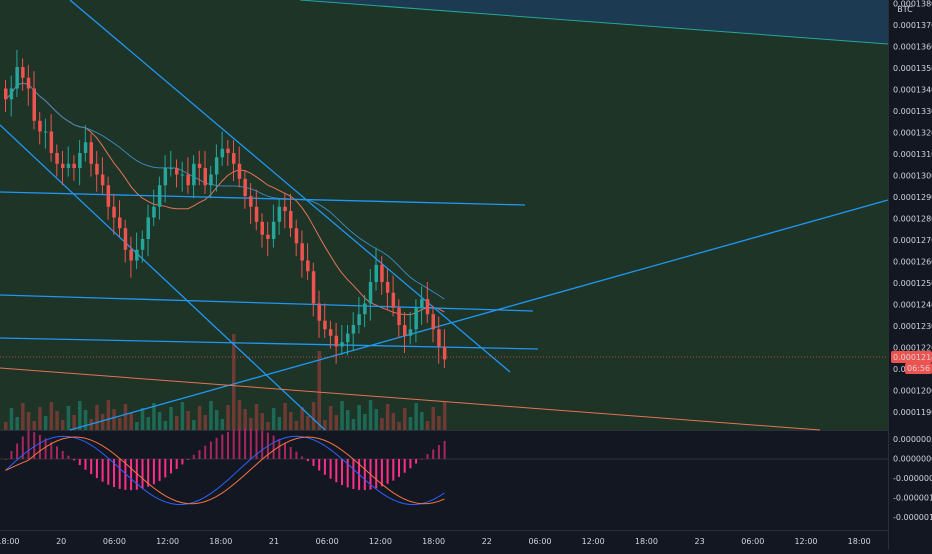  Describe the element at coordinates (61, 541) in the screenshot. I see `time-tick: 20` at that location.